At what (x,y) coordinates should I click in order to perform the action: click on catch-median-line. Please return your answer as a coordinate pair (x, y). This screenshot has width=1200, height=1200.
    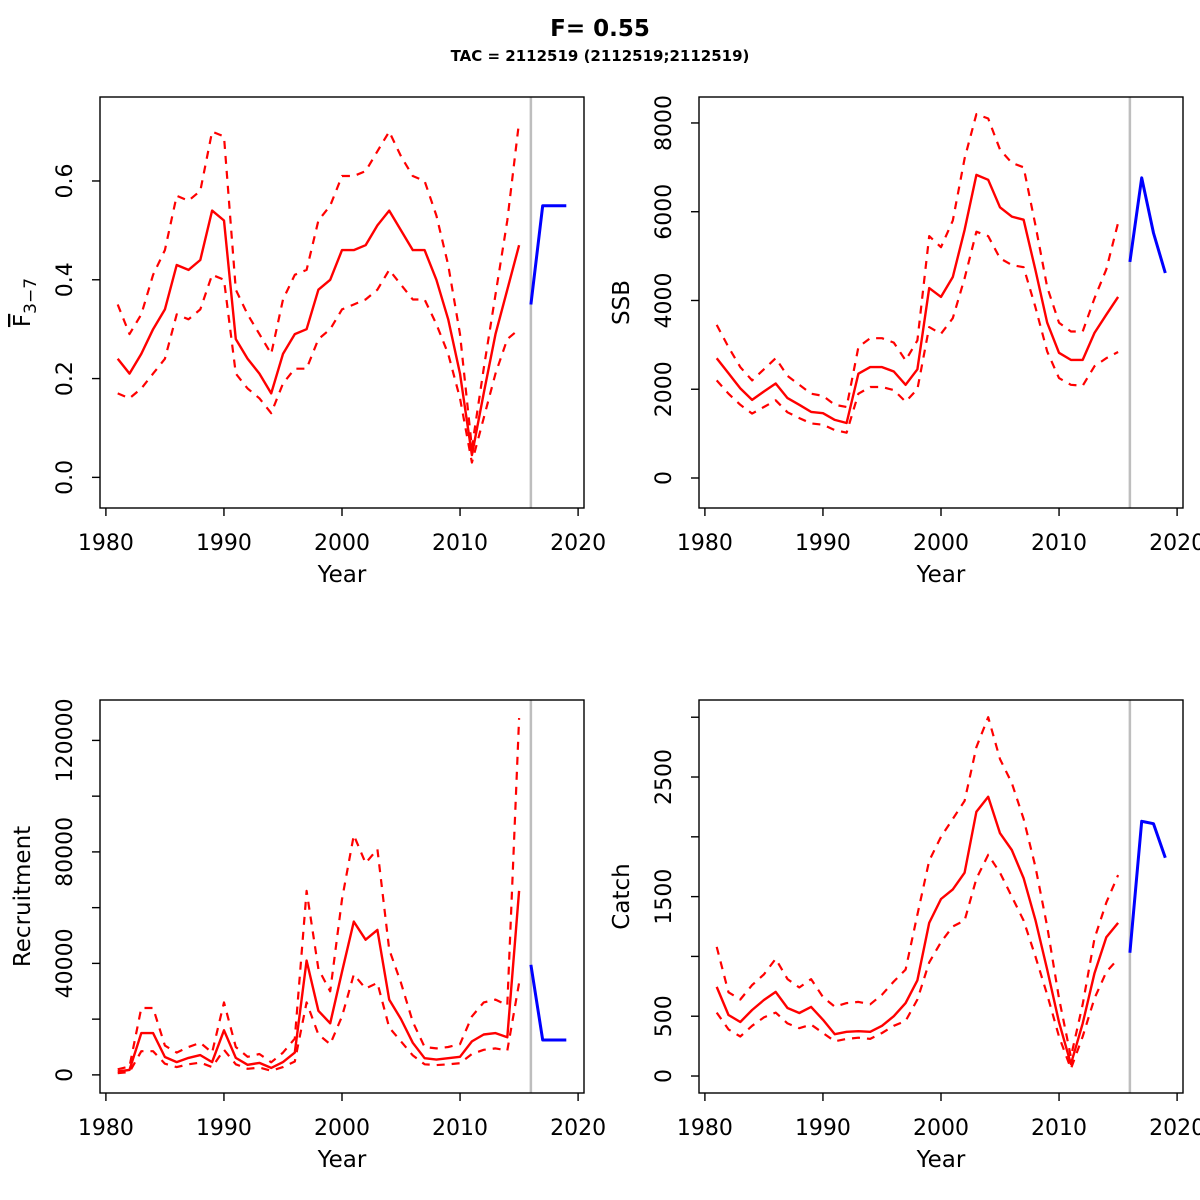
    Looking at the image, I should click on (917, 930).